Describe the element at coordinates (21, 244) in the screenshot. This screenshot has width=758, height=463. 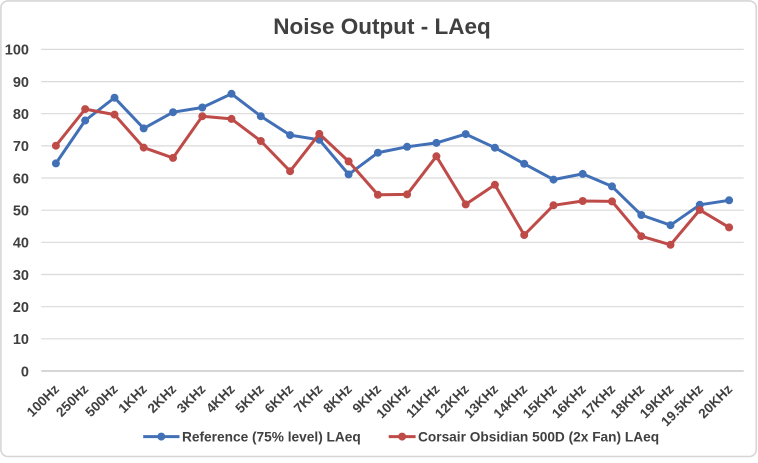
I see `svg-text: 40` at that location.